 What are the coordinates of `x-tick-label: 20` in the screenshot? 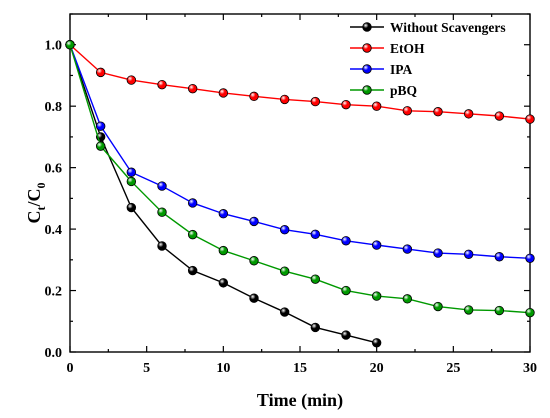 It's located at (377, 368).